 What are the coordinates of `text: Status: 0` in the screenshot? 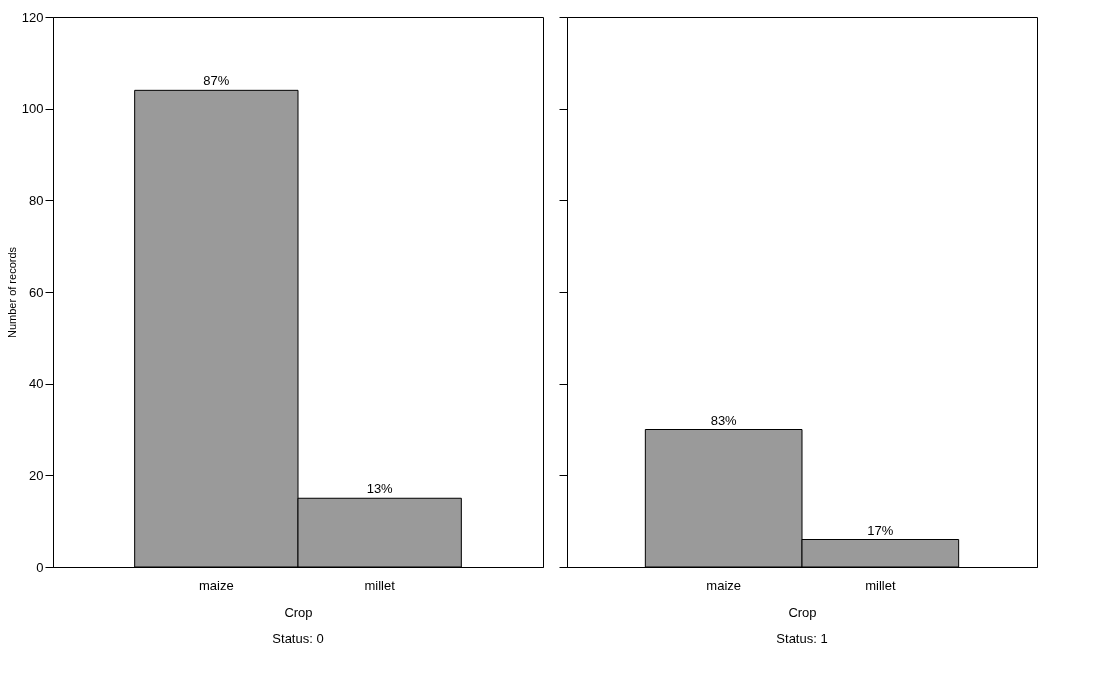 It's located at (298, 638).